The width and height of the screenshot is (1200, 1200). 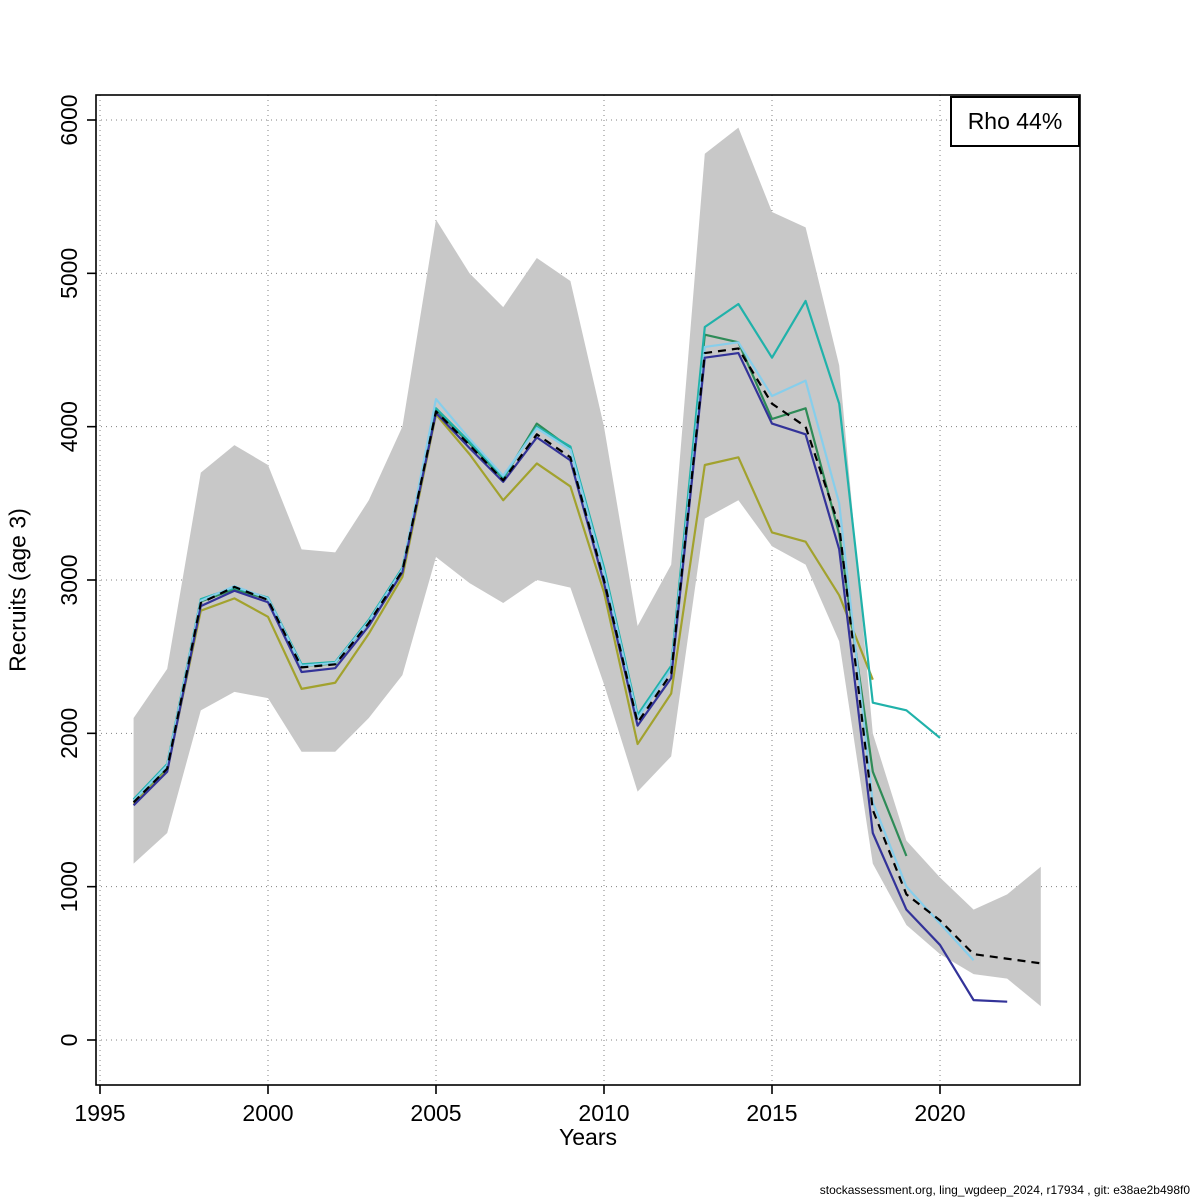 I want to click on x-tick-label: 2010, so click(x=603, y=1113).